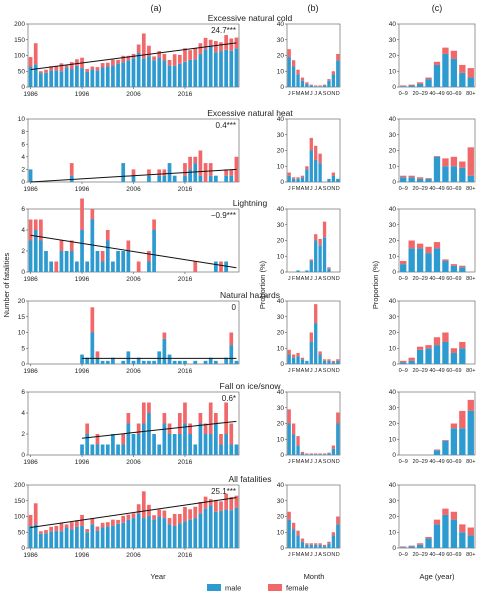  Describe the element at coordinates (393, 424) in the screenshot. I see `age-axis-ytick-label: 20` at that location.